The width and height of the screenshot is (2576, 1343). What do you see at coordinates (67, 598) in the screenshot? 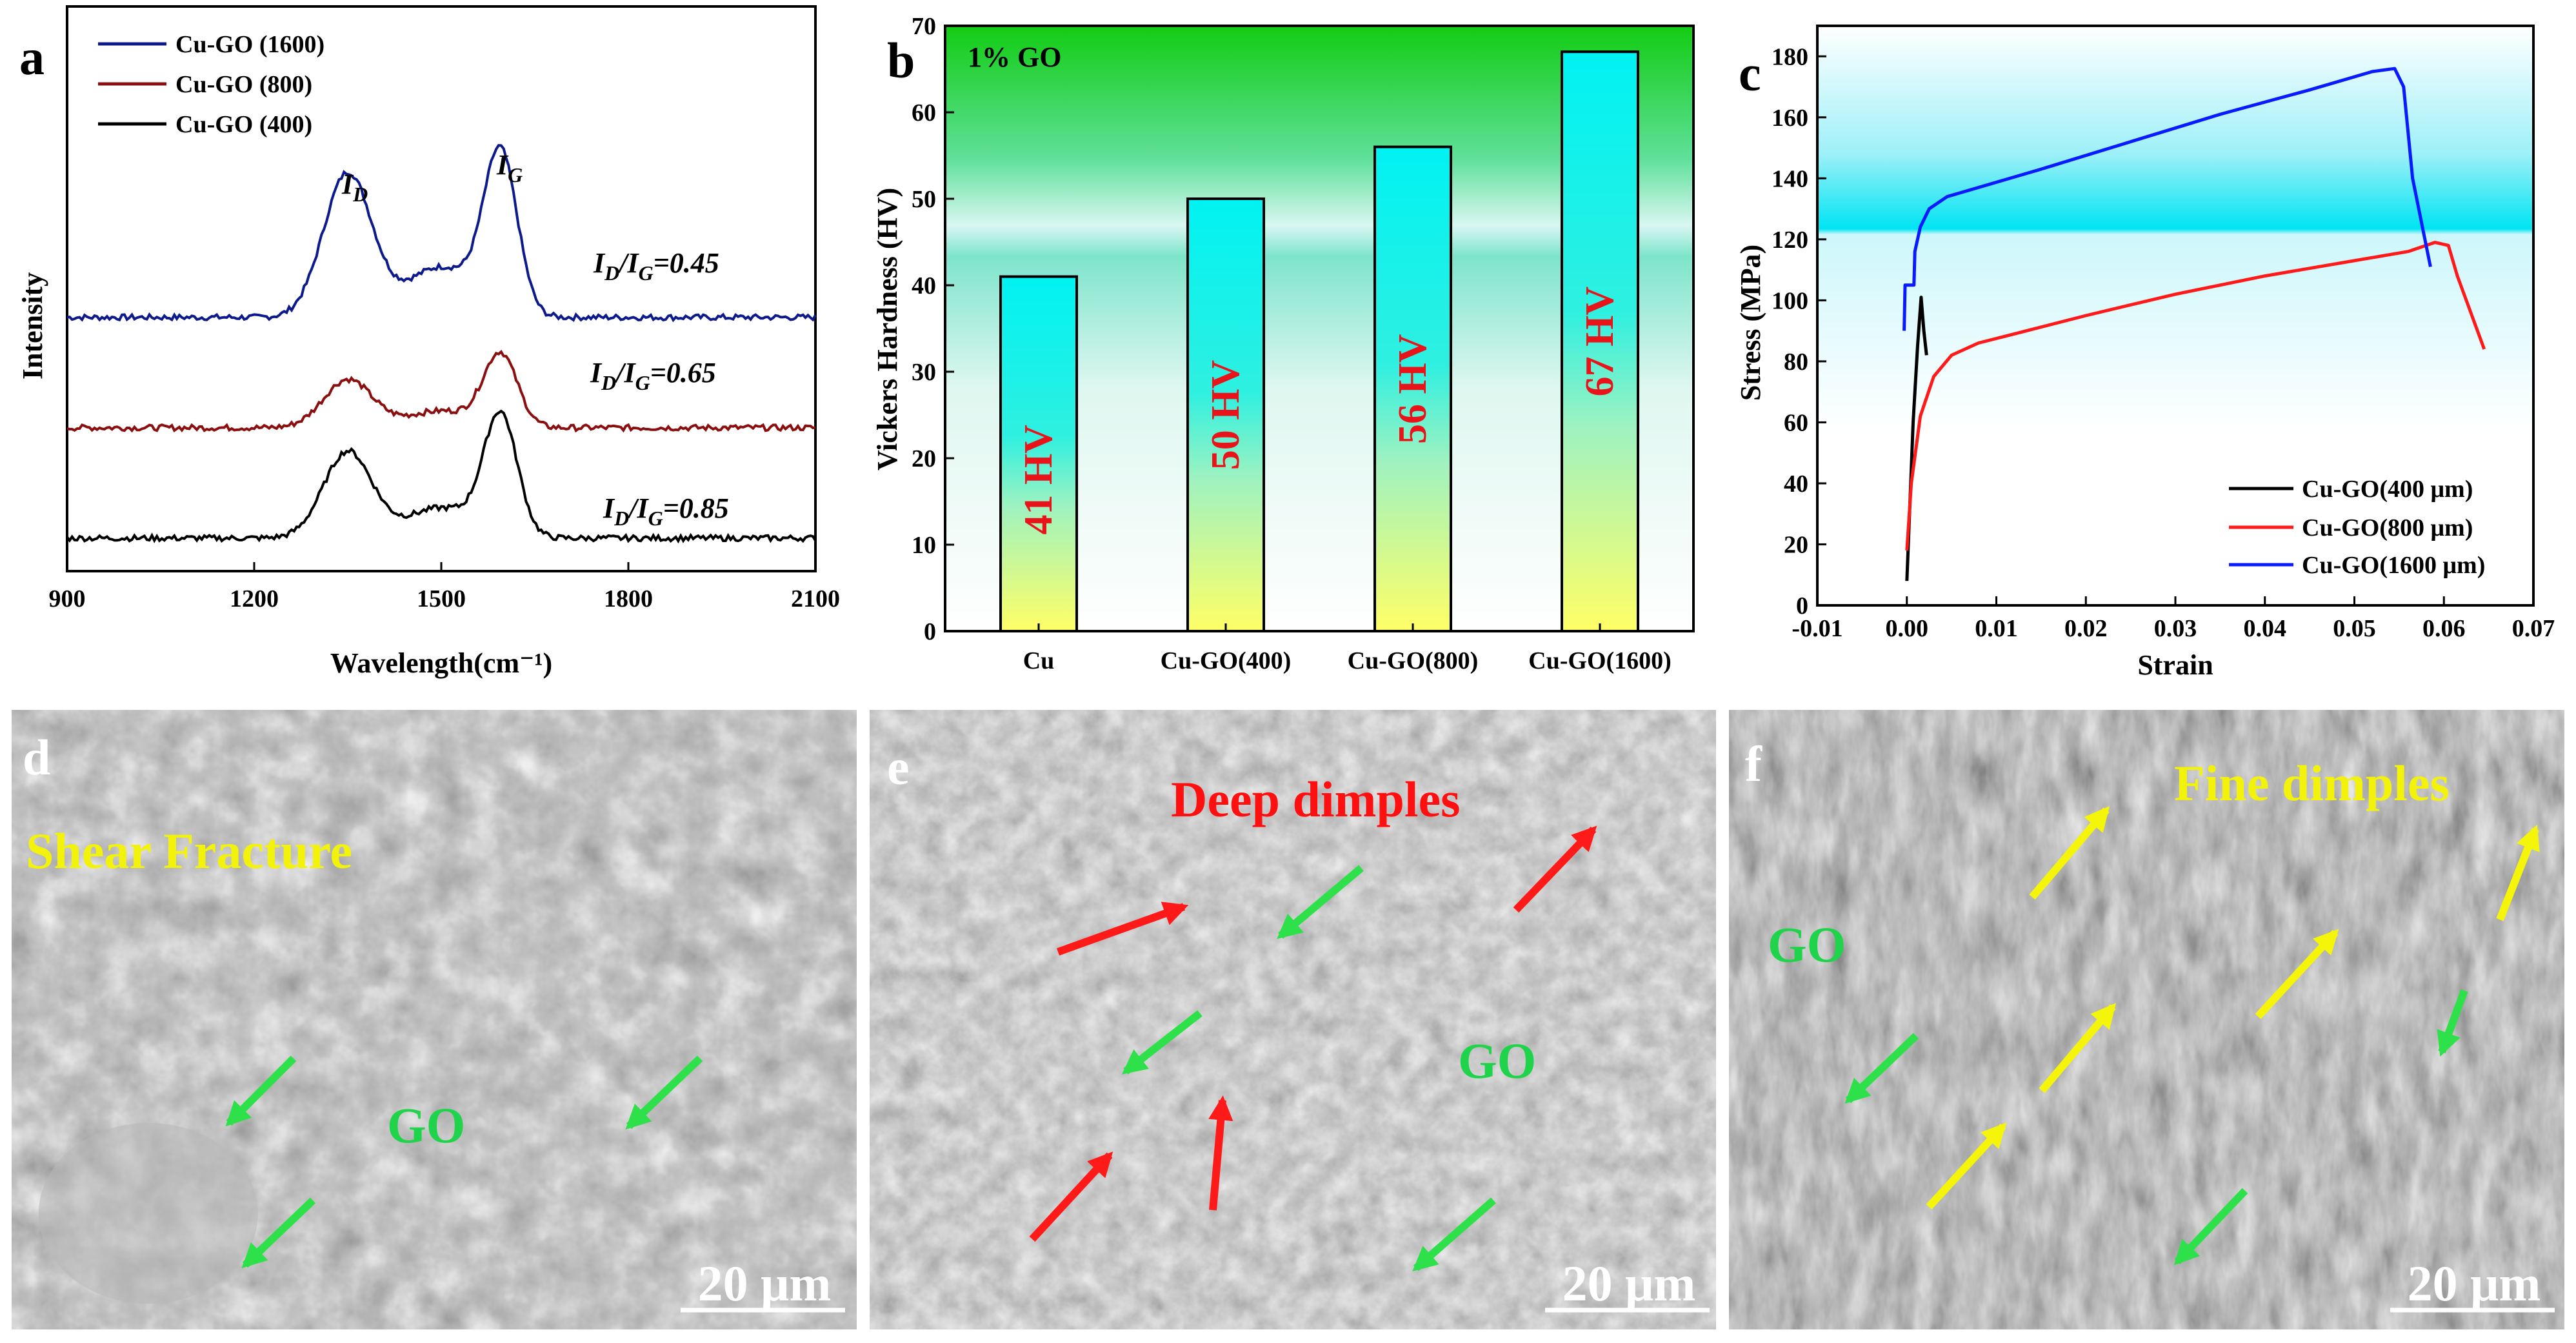
I see `panel-a-xtick-label: 900` at bounding box center [67, 598].